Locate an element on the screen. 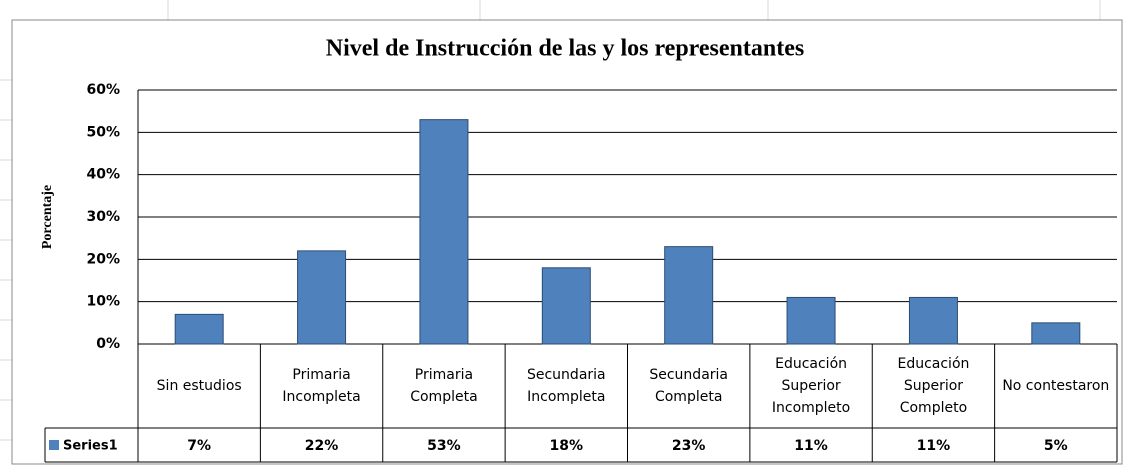 The height and width of the screenshot is (467, 1127). y-tick-label: 30% is located at coordinates (103, 217).